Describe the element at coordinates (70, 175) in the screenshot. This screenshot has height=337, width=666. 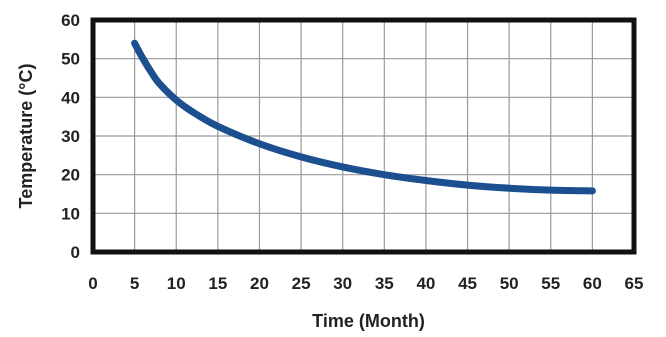
I see `y-tick-label: 20` at that location.